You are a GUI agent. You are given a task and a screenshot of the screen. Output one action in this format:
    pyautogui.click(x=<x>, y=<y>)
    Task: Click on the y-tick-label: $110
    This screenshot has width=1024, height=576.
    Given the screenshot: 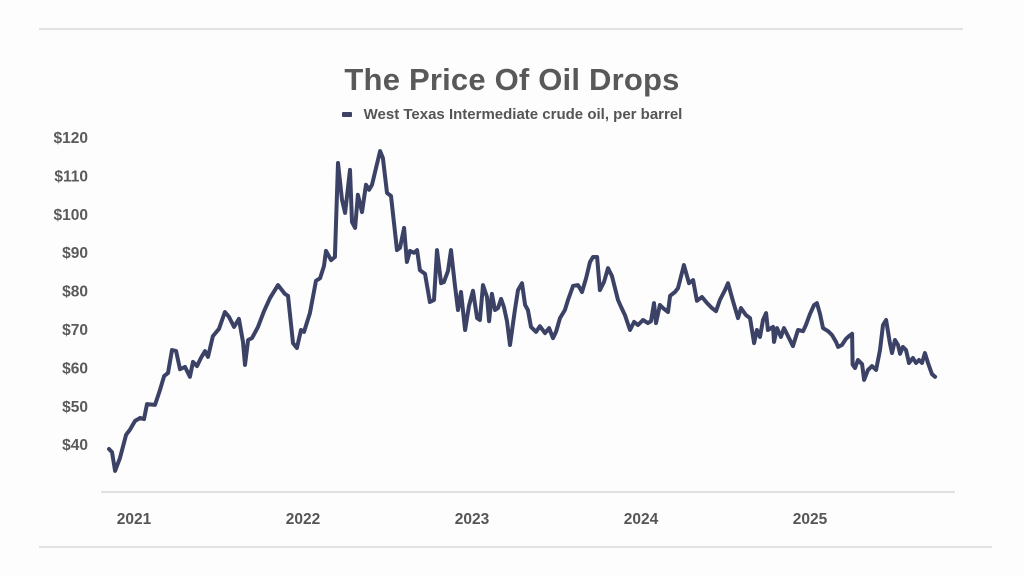 What is the action you would take?
    pyautogui.click(x=71, y=176)
    